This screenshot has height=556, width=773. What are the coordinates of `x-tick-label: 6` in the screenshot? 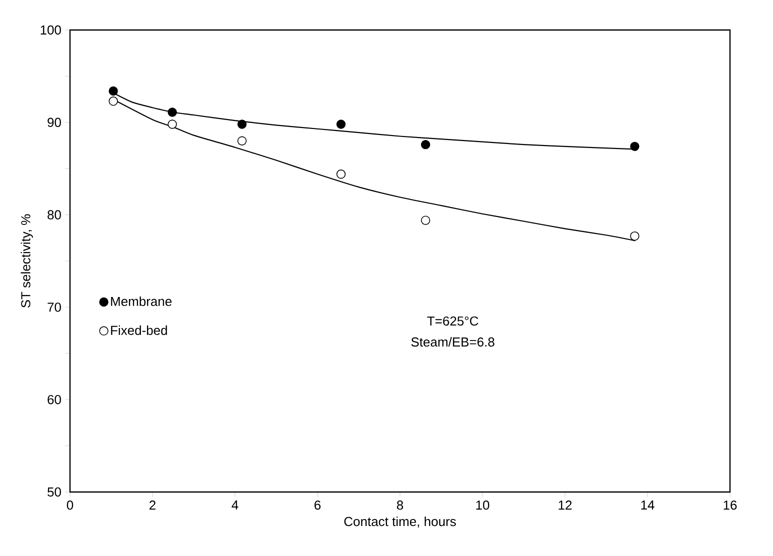 It's located at (317, 505).